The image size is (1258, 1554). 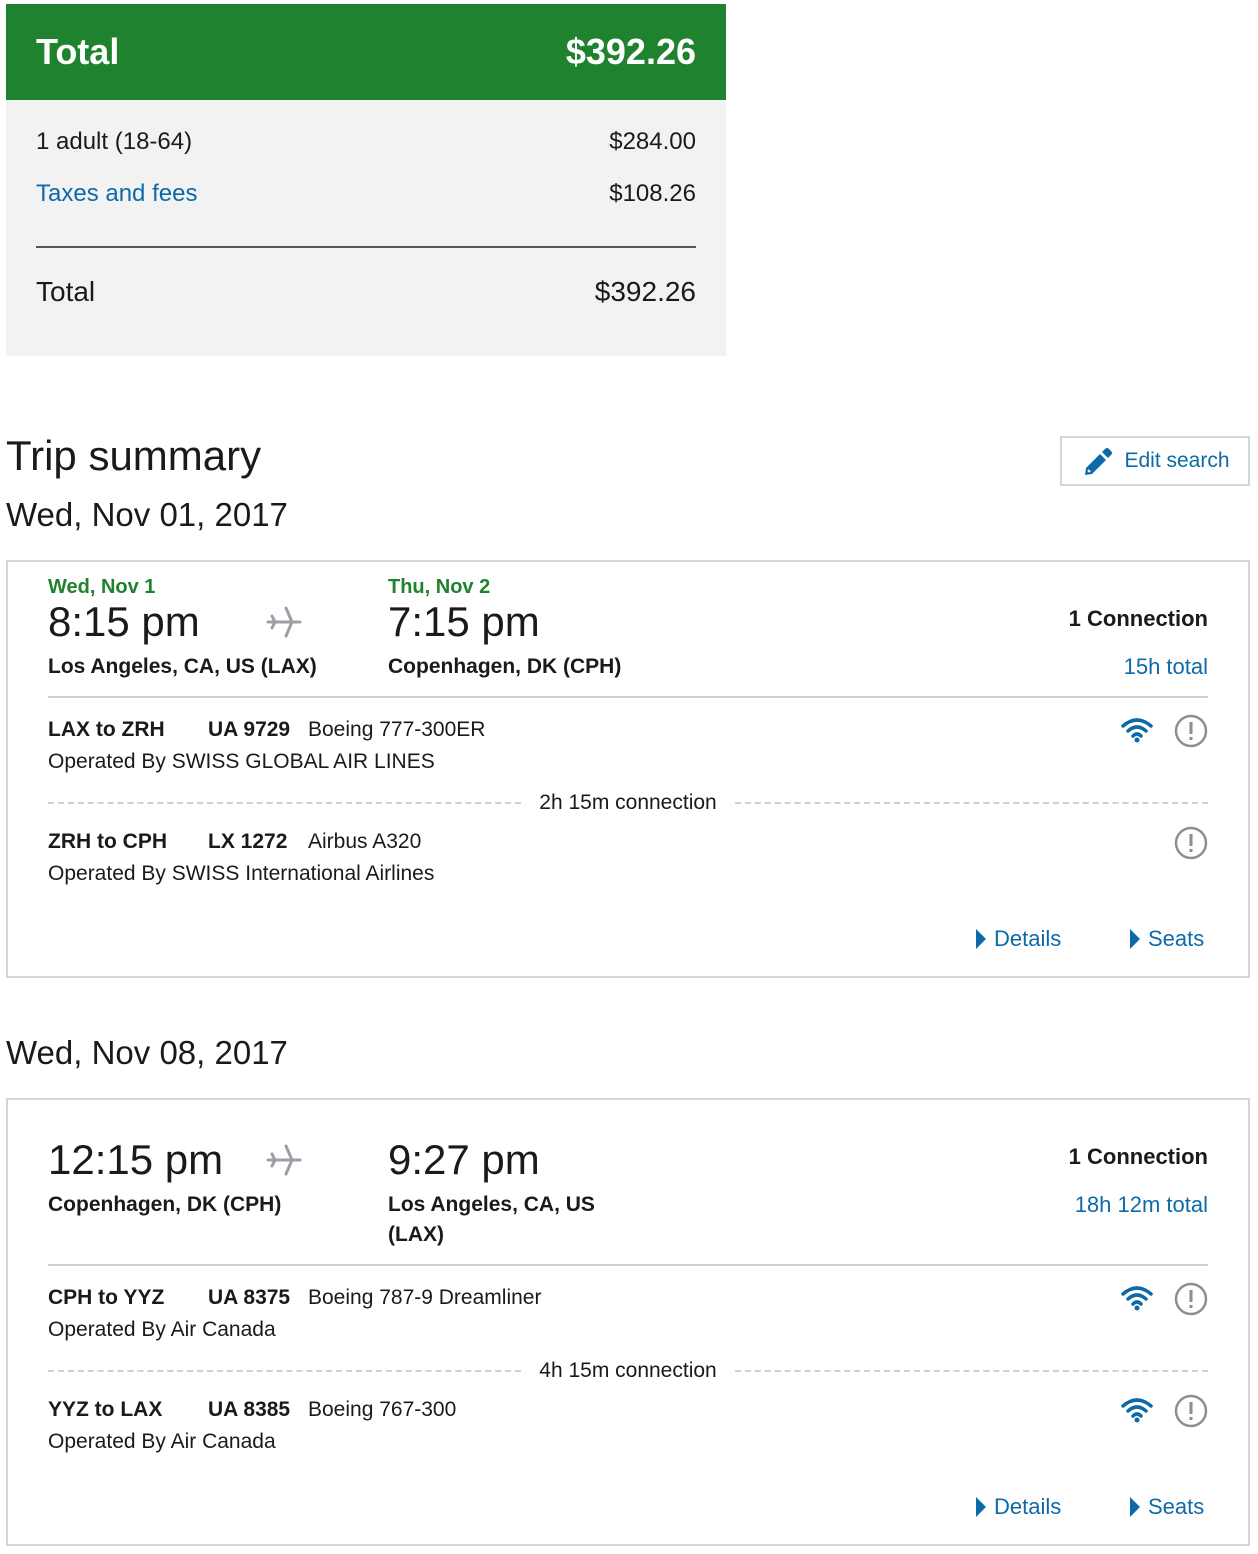 I want to click on depart-time: 8:15 pm, so click(x=124, y=621).